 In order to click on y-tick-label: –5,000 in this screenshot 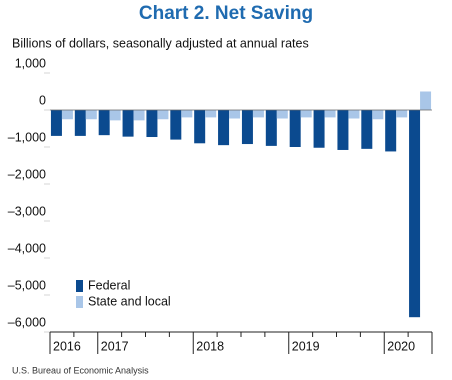, I will do `click(27, 285)`.